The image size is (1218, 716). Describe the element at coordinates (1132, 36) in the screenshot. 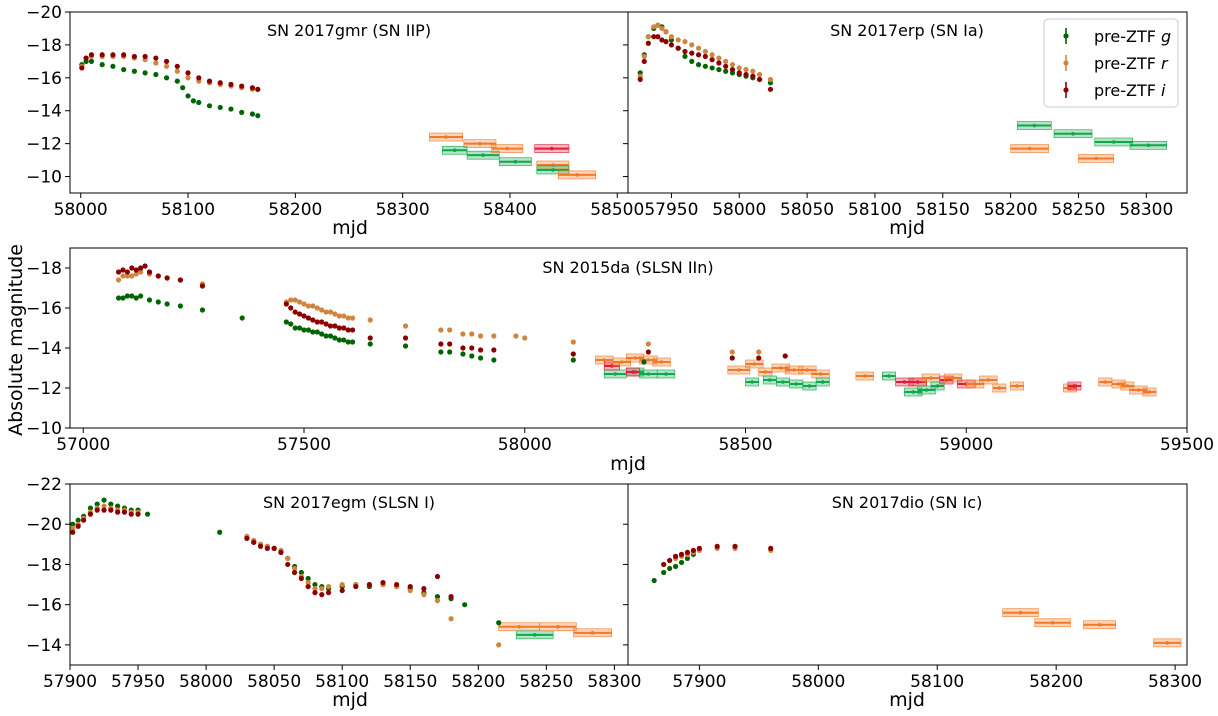

I see `legend-label-g: pre-ZTF g` at that location.